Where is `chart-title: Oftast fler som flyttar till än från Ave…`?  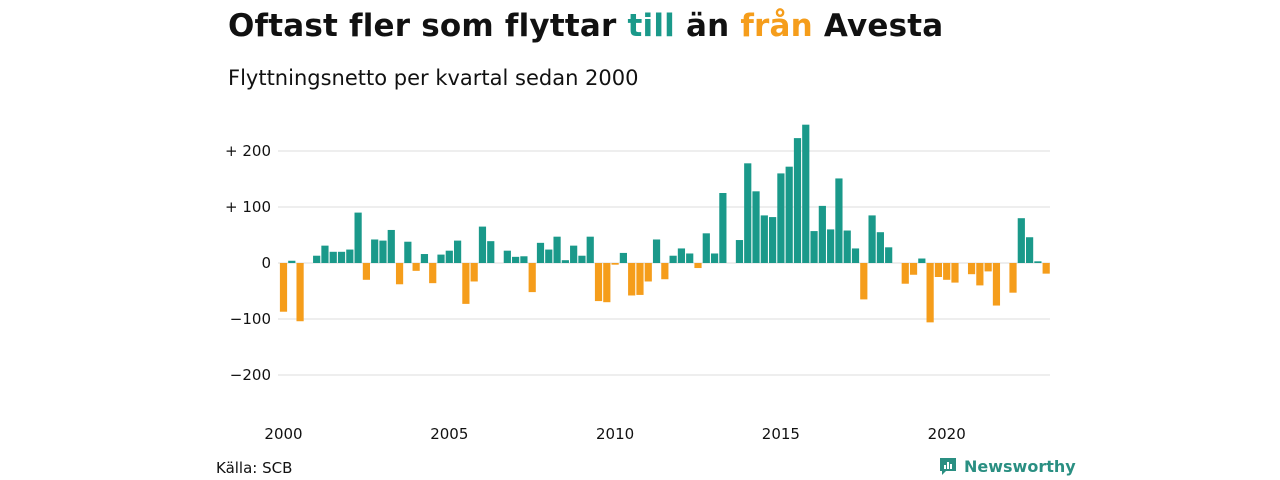 chart-title: Oftast fler som flyttar till än från Ave… is located at coordinates (585, 26).